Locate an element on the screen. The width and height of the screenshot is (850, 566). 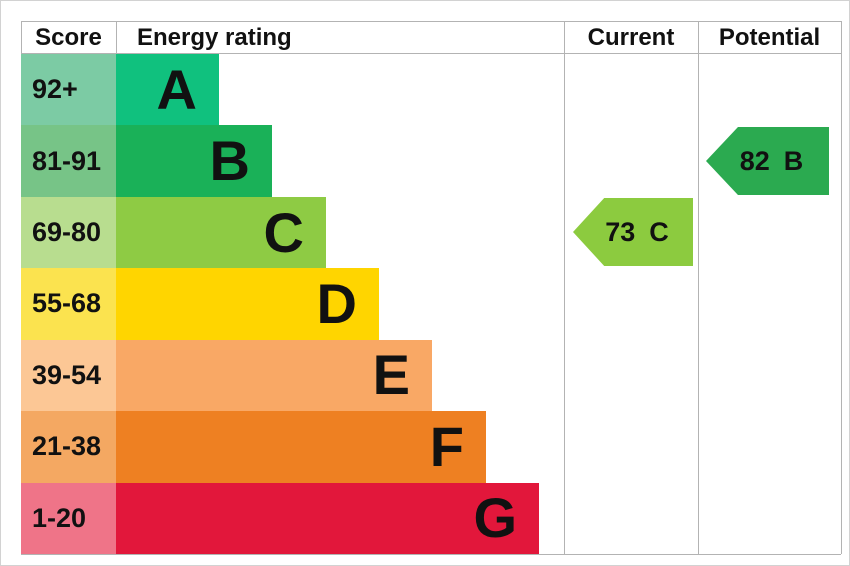
rating-row-f: 21-38 F is located at coordinates (431, 447).